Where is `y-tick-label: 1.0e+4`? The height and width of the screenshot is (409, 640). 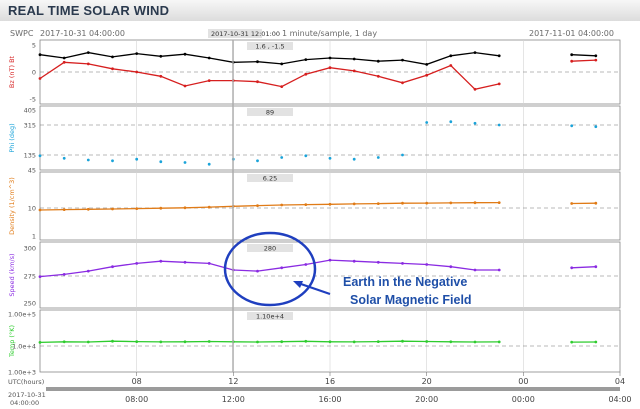
y-tick-label: 1.0e+4 is located at coordinates (24, 347).